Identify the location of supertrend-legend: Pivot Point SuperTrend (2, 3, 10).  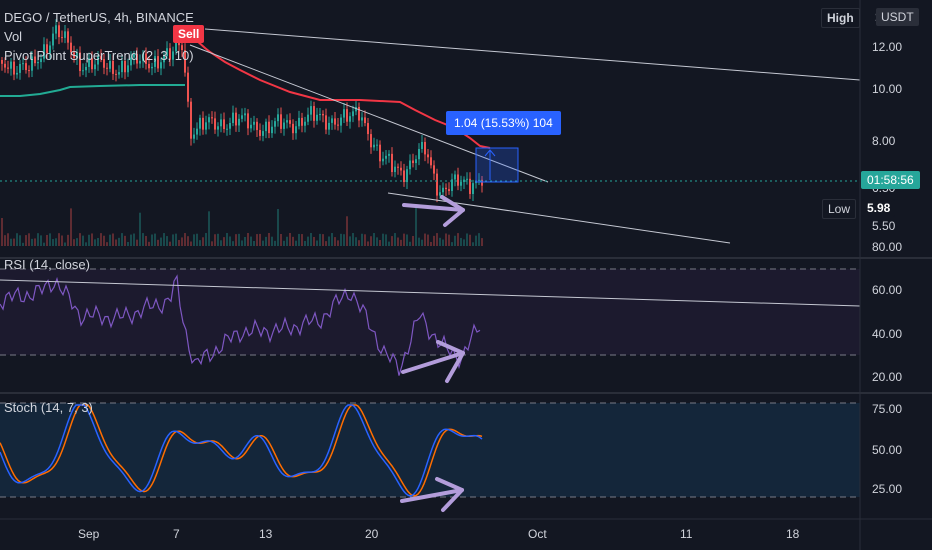
(99, 55).